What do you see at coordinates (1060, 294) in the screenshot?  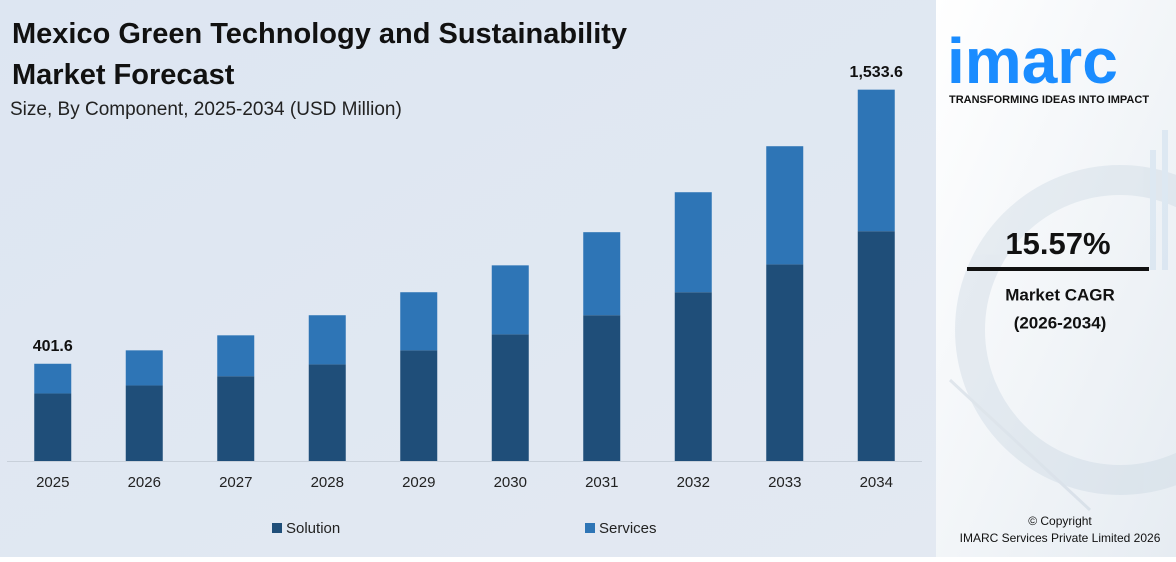 I see `cagr-label: Market CAGR` at bounding box center [1060, 294].